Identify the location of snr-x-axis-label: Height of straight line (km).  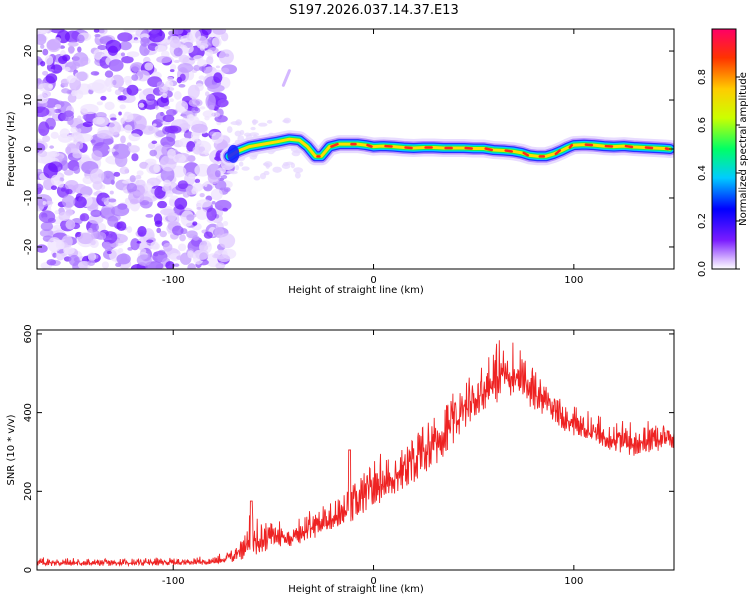
(356, 589).